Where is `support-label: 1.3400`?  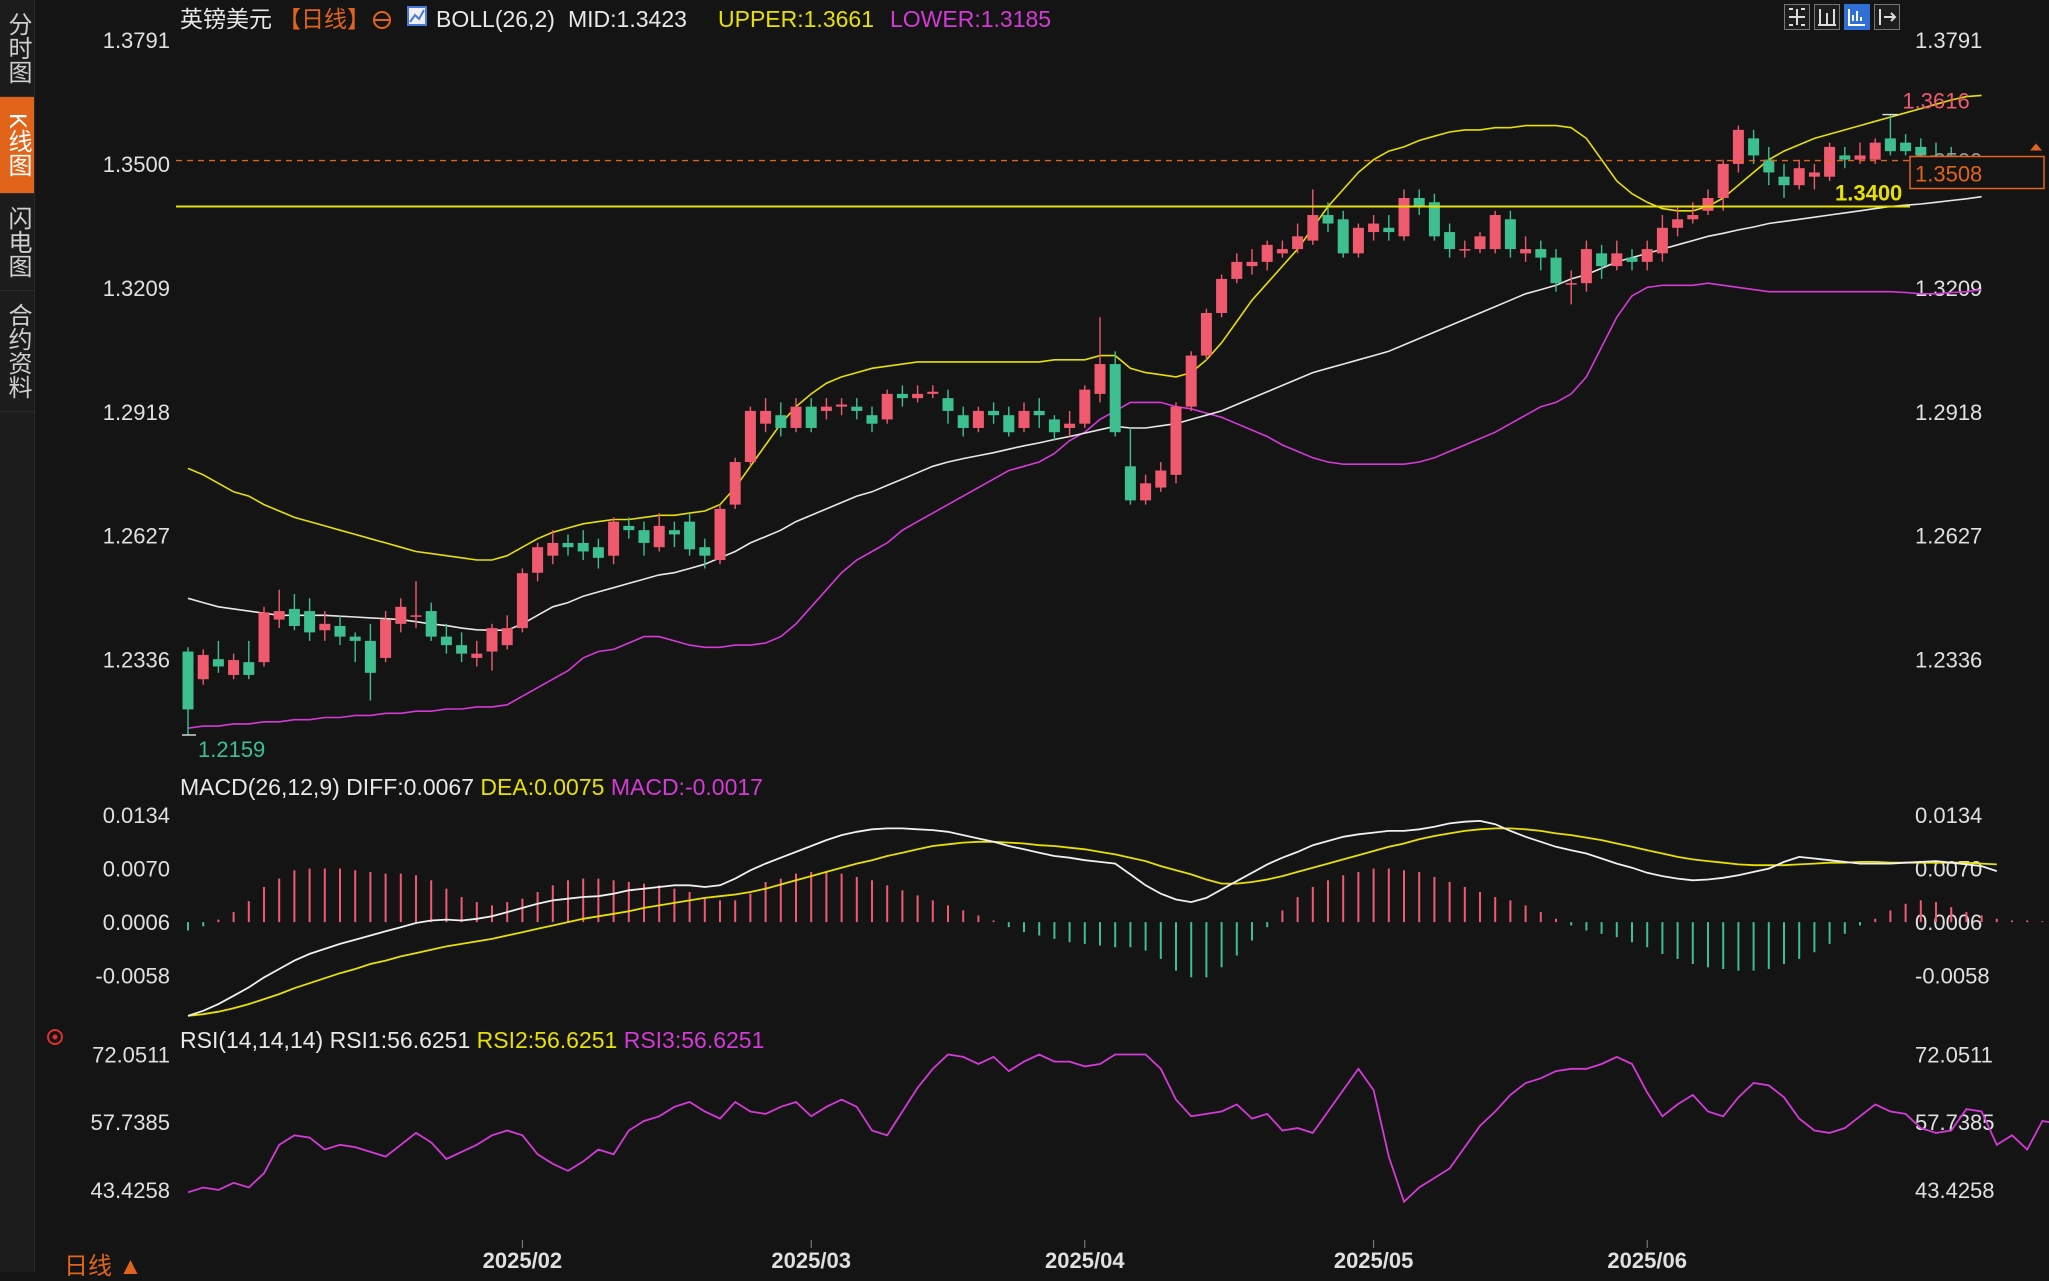
support-label: 1.3400 is located at coordinates (1868, 193).